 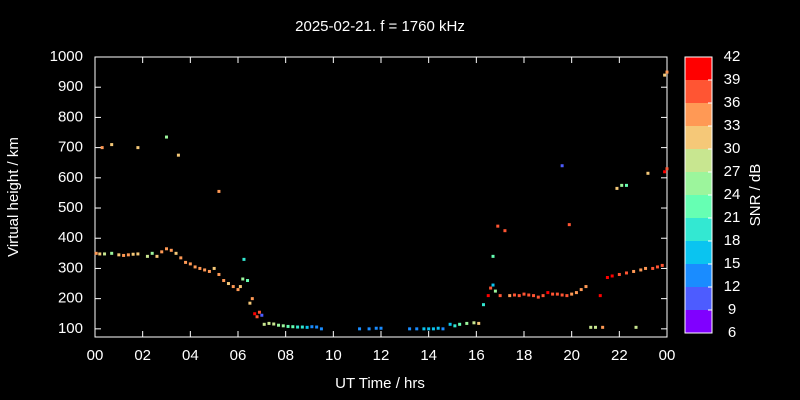 What do you see at coordinates (70, 207) in the screenshot?
I see `y-tick-label: 500` at bounding box center [70, 207].